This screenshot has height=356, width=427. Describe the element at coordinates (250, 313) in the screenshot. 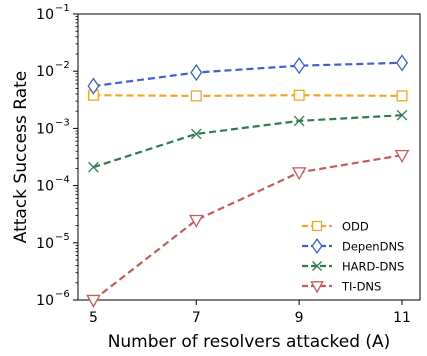

I see `x-axis: 5 7 9 11` at that location.